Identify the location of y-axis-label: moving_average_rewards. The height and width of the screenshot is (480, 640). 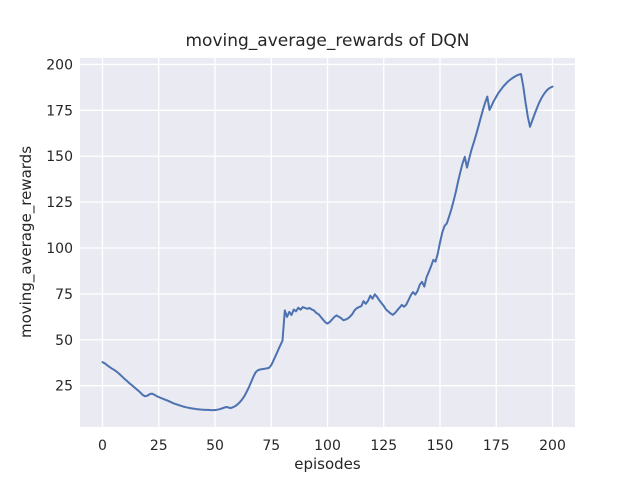
(26, 242).